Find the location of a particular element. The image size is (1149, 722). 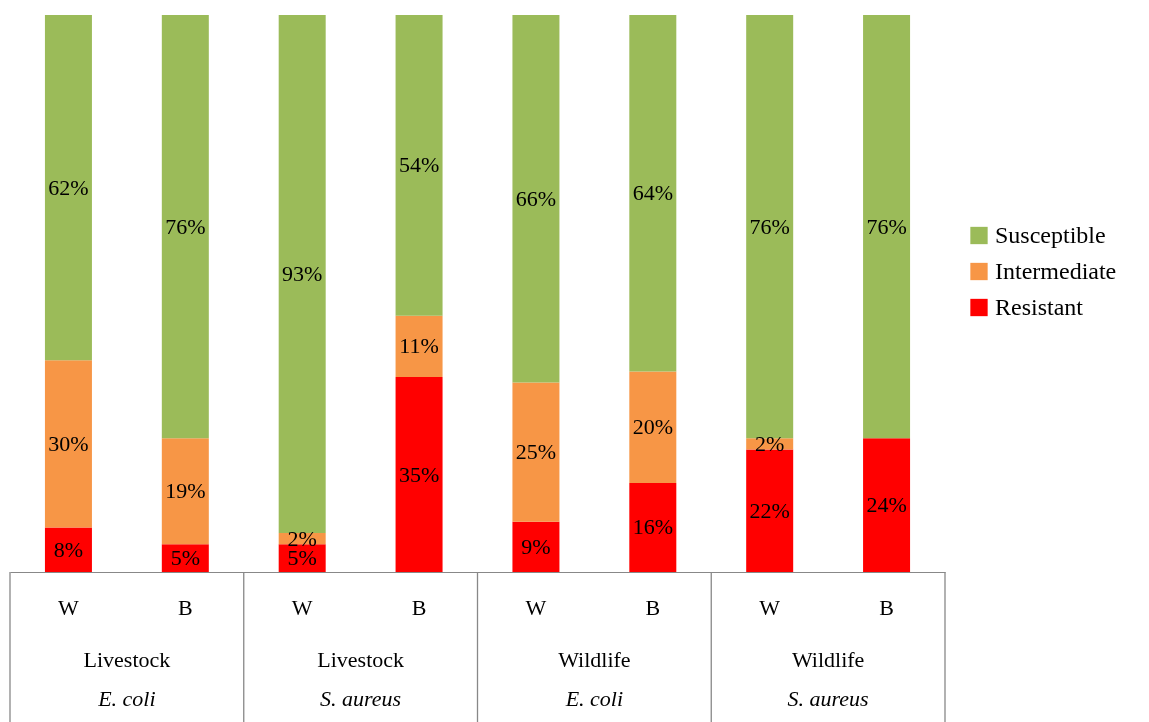

data-label: 22% is located at coordinates (769, 510).